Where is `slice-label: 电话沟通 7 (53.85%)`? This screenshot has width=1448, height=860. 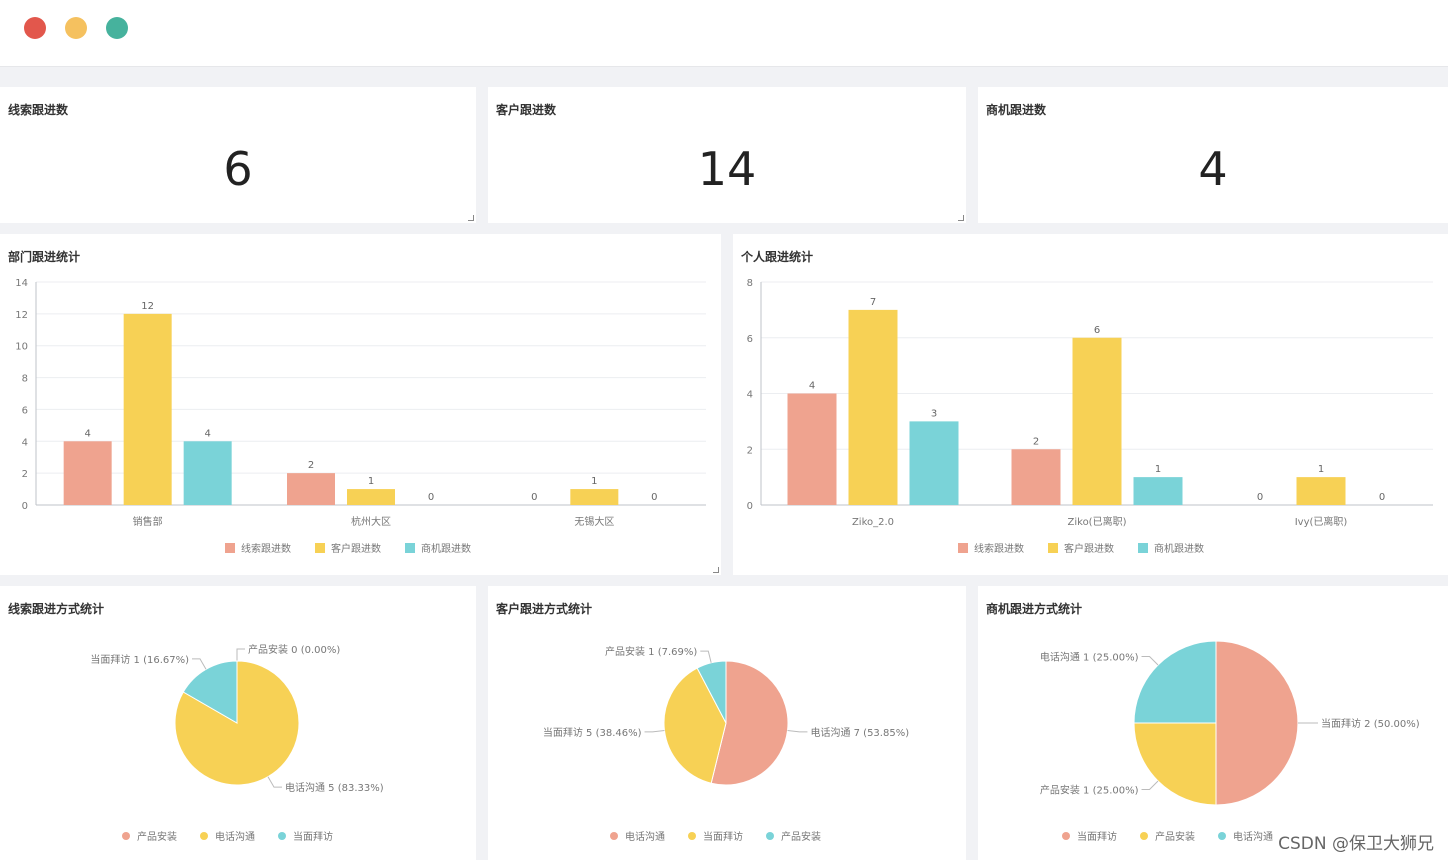 slice-label: 电话沟通 7 (53.85%) is located at coordinates (859, 732).